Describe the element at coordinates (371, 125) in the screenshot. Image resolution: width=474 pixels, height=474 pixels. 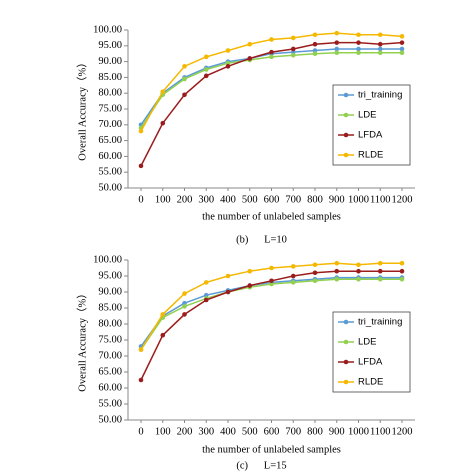
I see `legend-box` at that location.